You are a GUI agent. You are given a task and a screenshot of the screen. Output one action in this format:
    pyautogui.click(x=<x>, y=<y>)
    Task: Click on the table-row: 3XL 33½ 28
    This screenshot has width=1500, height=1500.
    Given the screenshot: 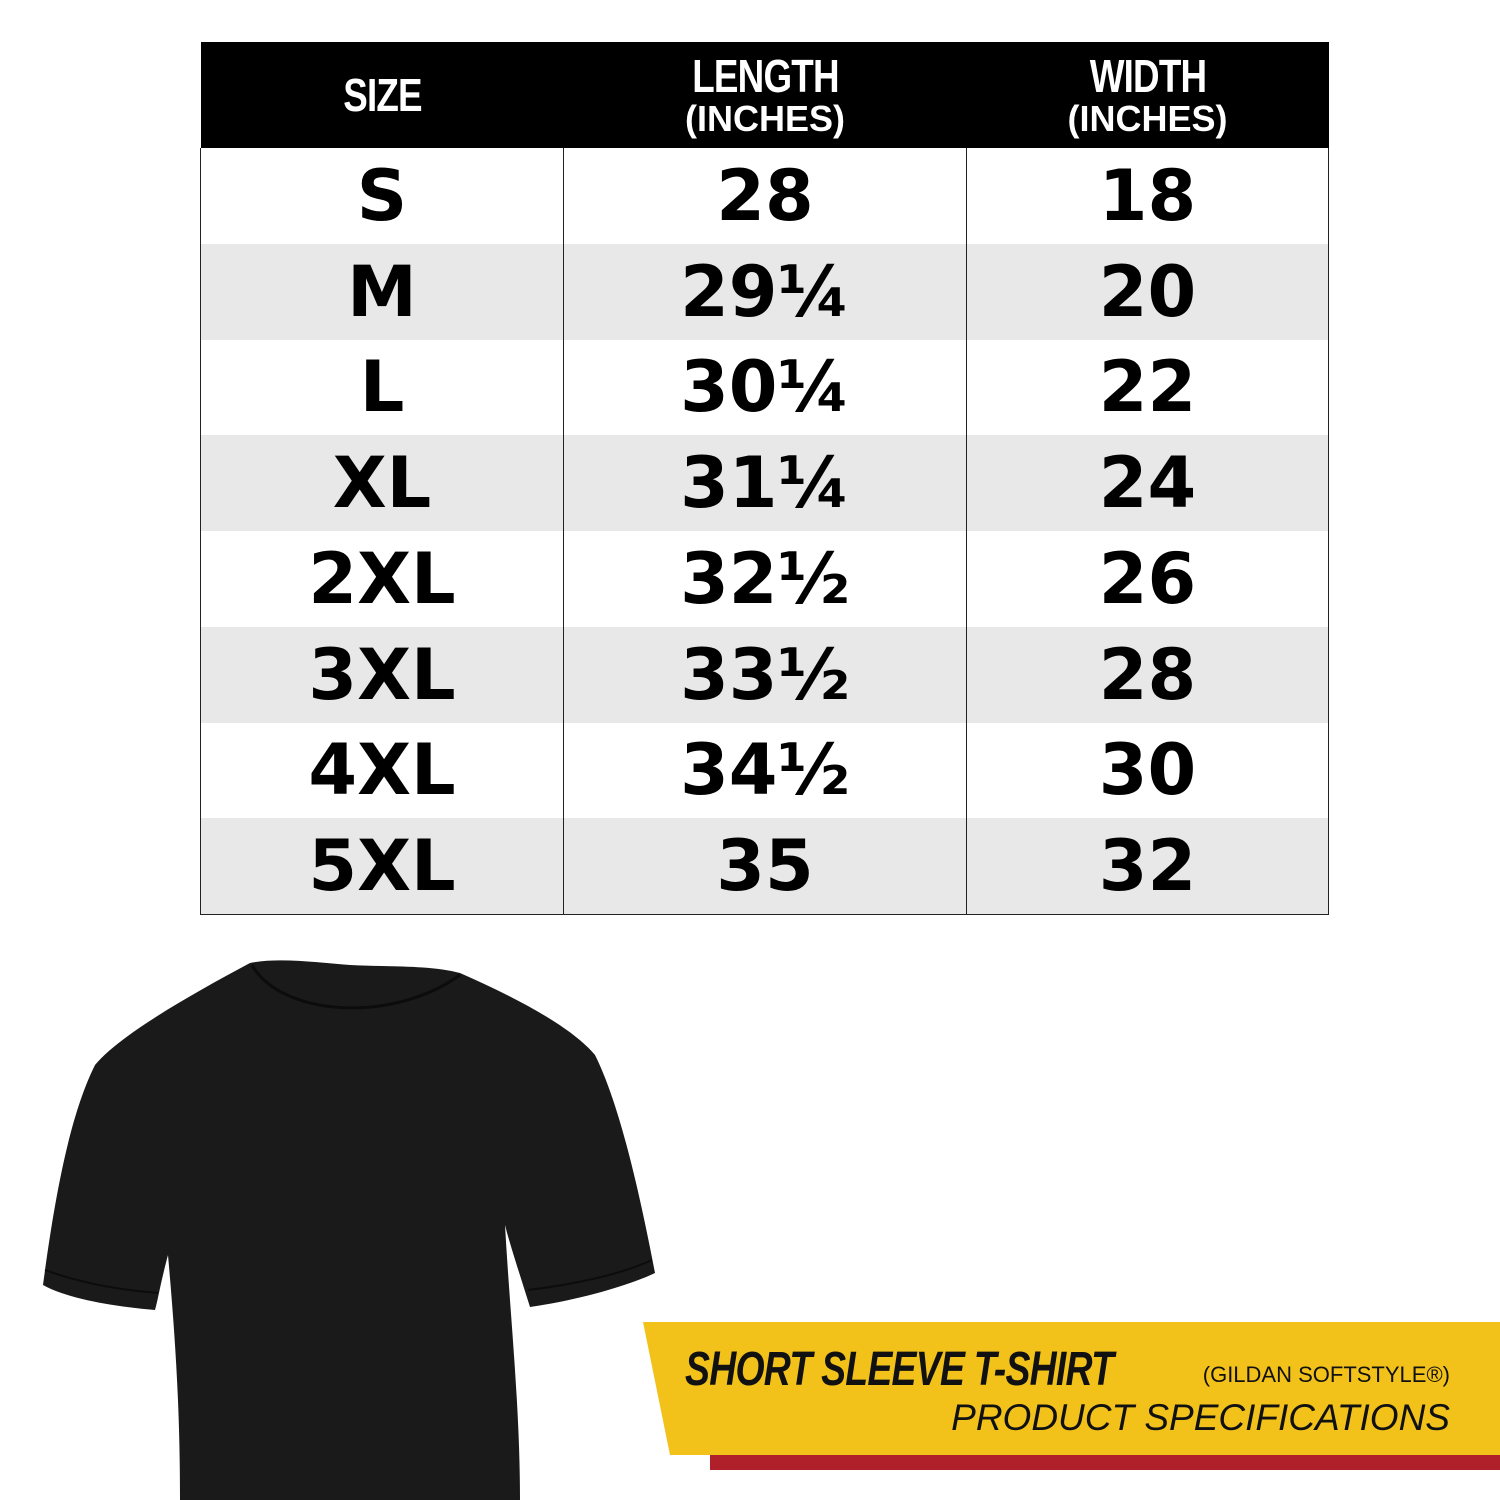 What is the action you would take?
    pyautogui.click(x=764, y=674)
    